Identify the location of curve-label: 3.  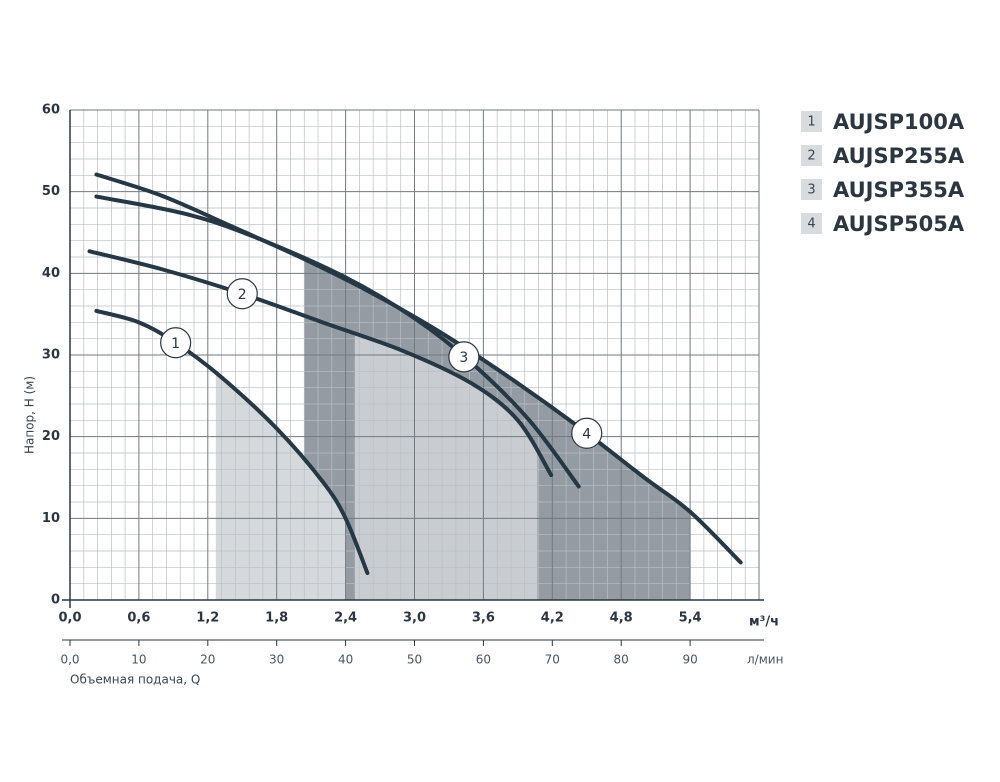
(463, 358).